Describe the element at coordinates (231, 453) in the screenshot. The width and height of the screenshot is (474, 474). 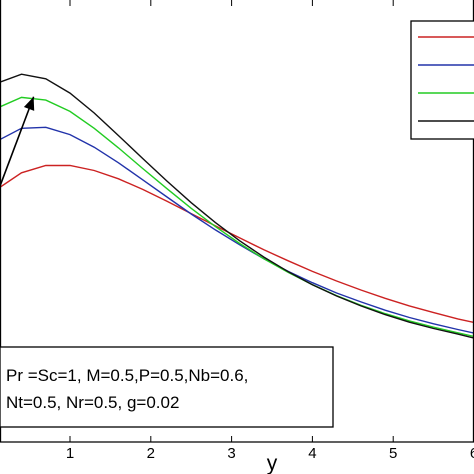
I see `x-tick-label-3: 3` at that location.